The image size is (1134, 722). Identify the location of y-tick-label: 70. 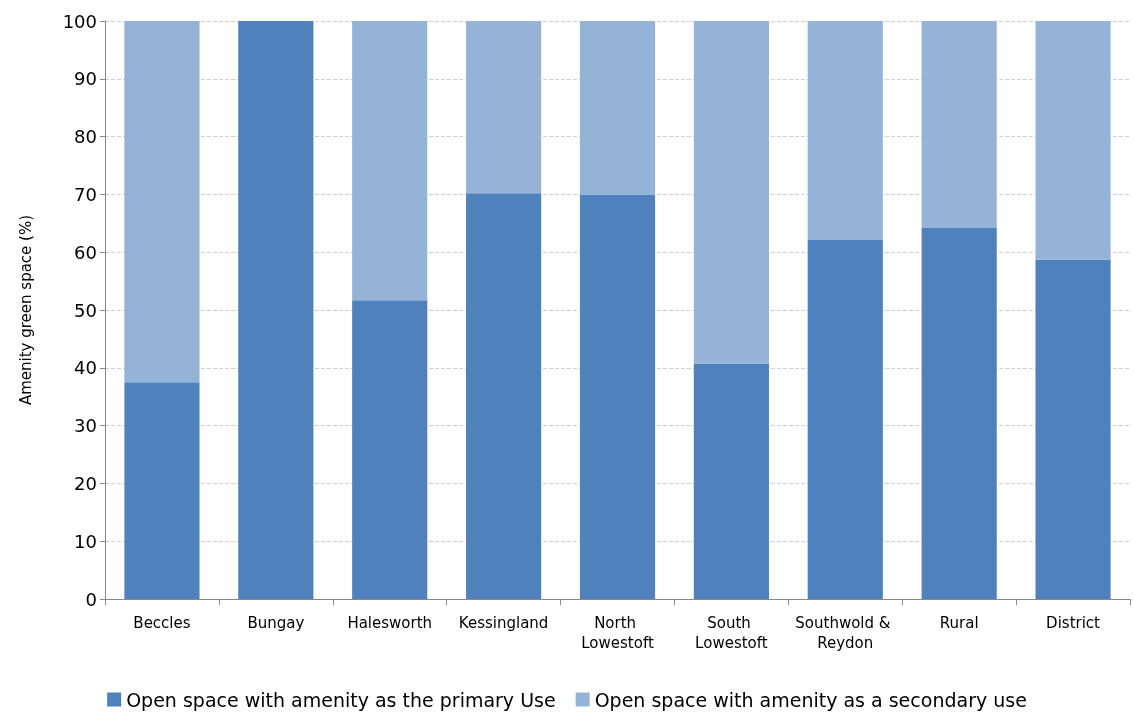
(85, 194).